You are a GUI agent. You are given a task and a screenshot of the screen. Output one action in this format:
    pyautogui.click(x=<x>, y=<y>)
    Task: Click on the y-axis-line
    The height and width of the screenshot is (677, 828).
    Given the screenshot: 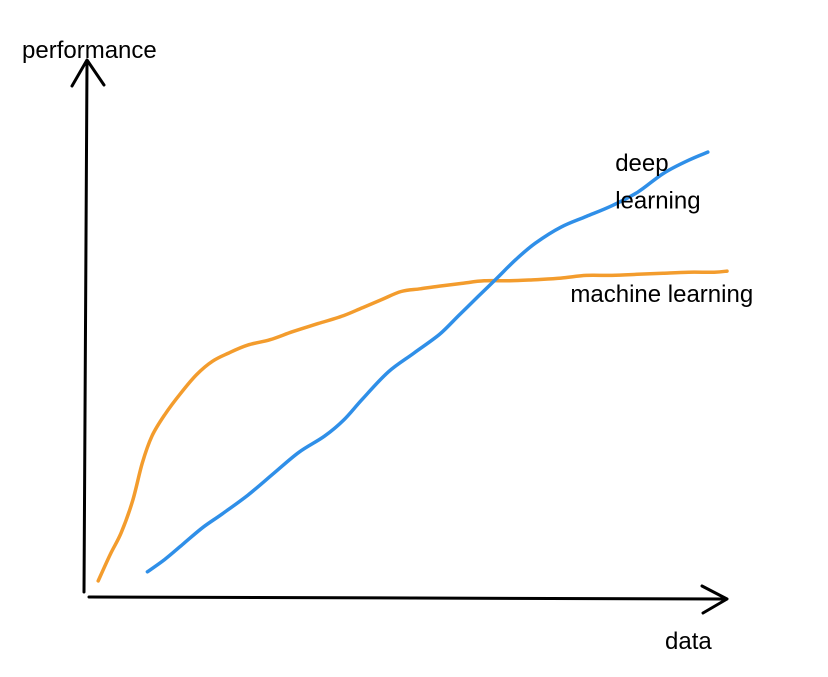 What is the action you would take?
    pyautogui.click(x=85, y=327)
    